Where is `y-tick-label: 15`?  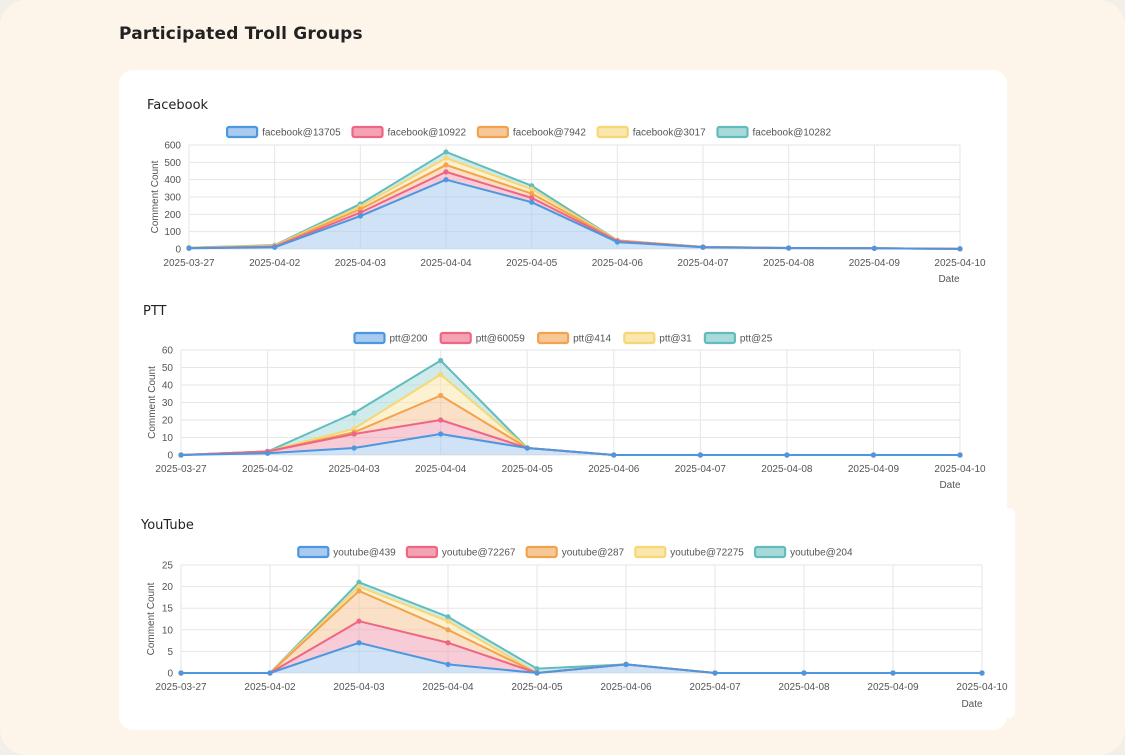
y-tick-label: 15 is located at coordinates (168, 609).